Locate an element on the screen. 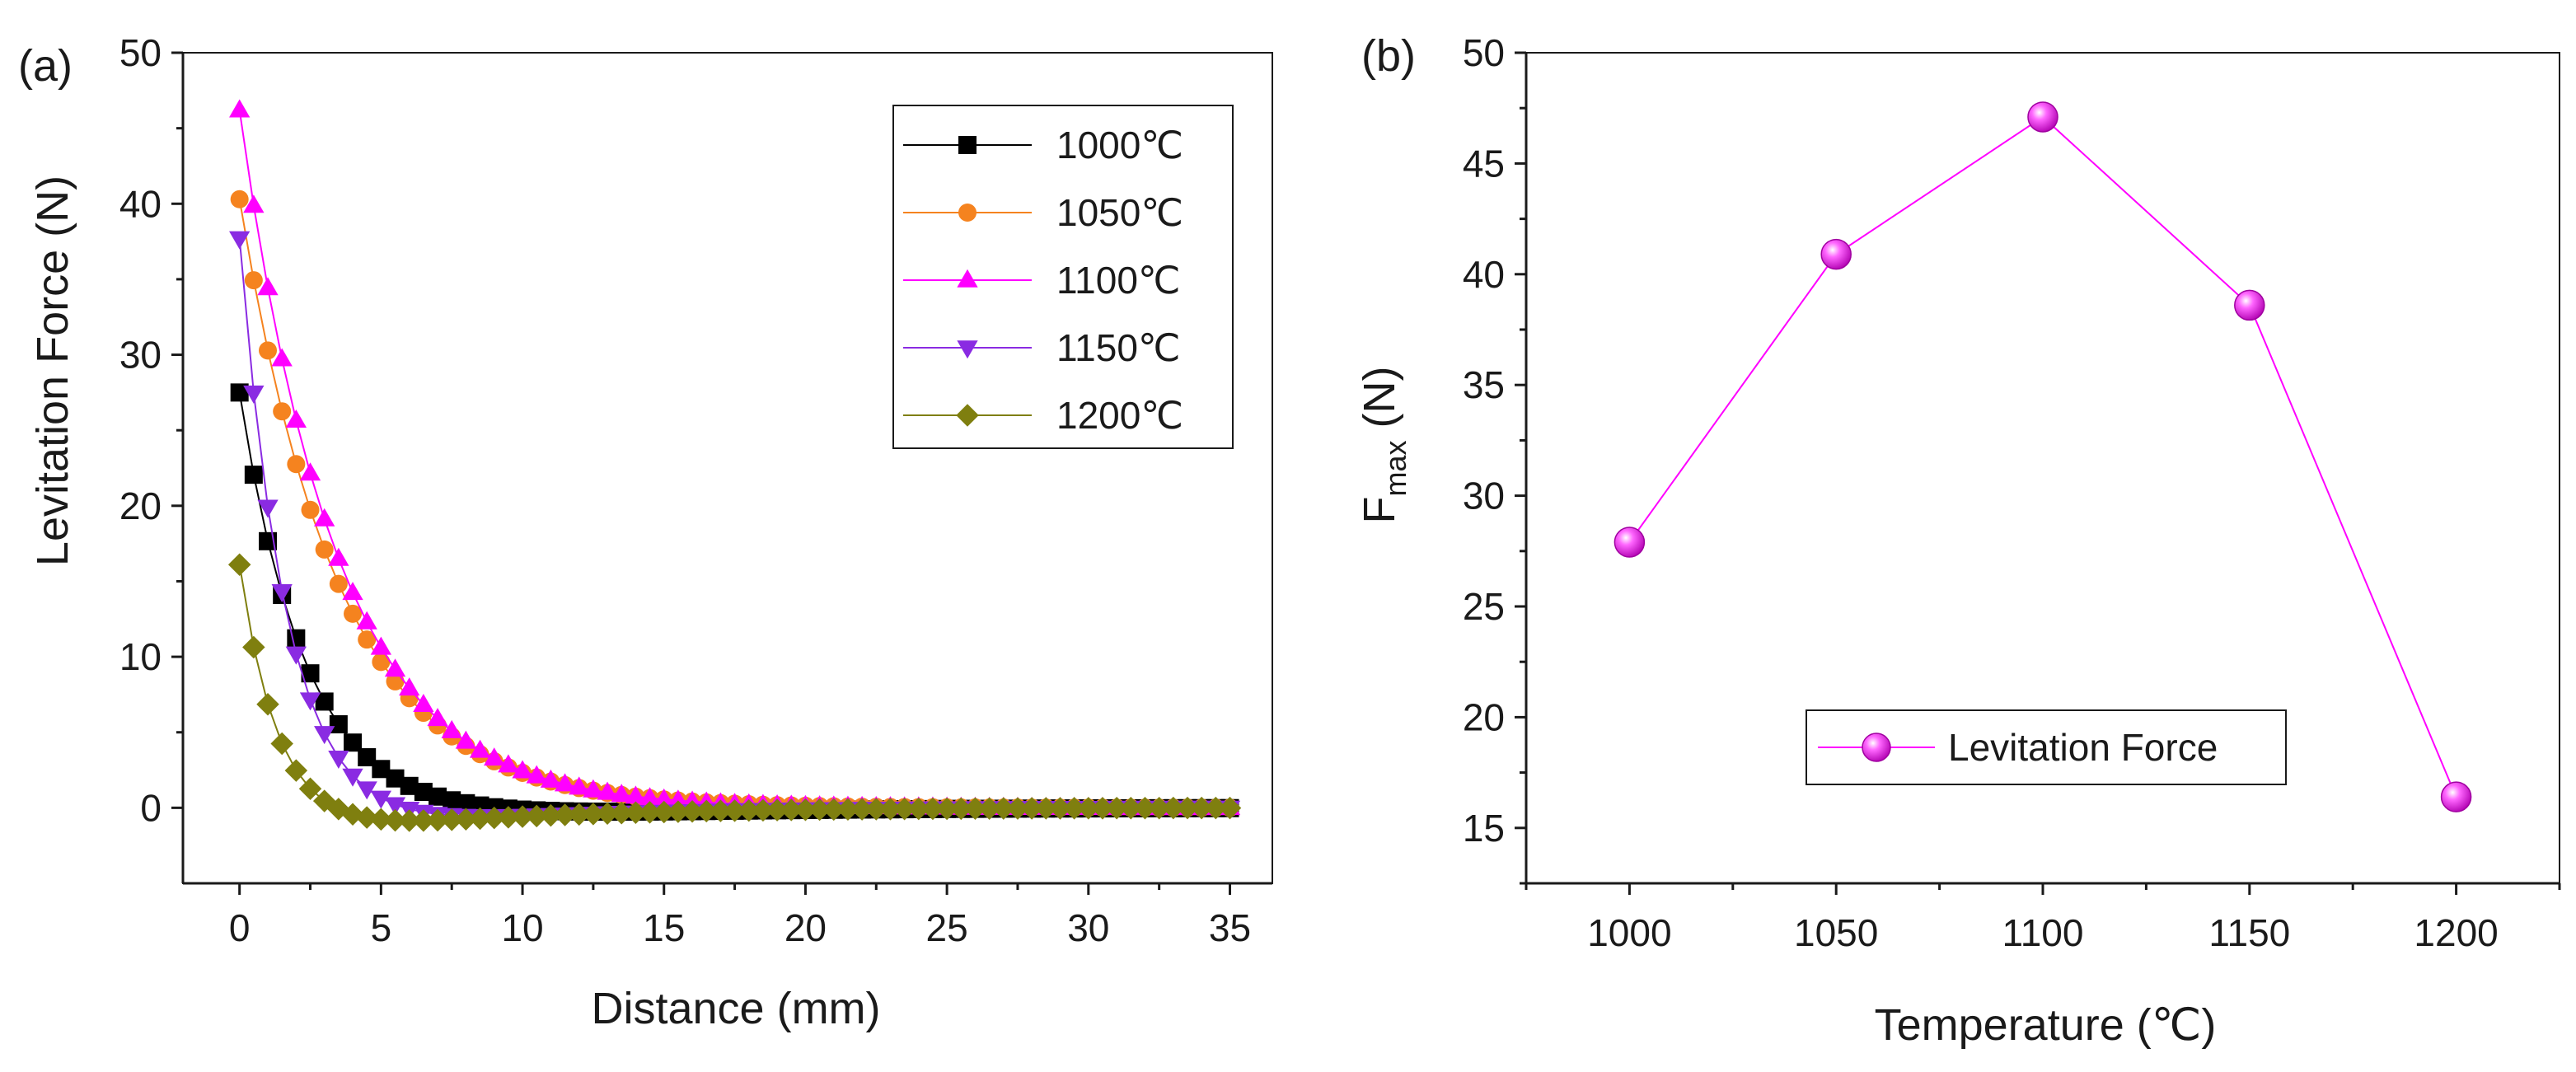 The image size is (2576, 1072). y-tick-label-b: 15 is located at coordinates (1484, 828).